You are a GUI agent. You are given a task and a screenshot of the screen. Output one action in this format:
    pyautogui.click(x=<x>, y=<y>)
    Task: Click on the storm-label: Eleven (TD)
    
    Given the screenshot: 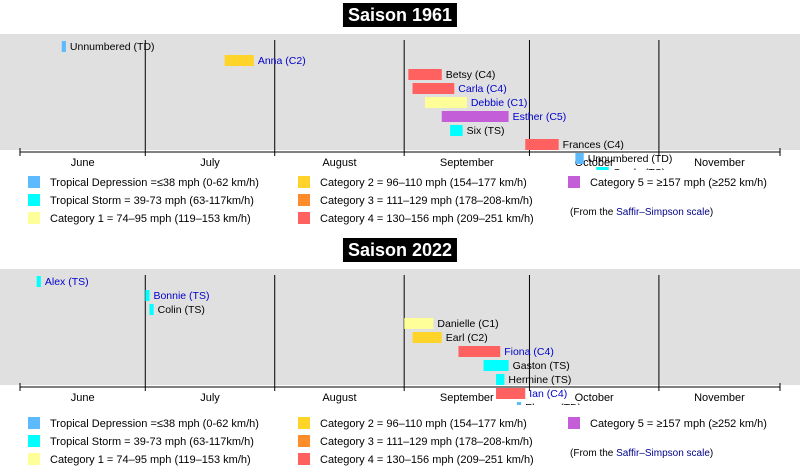 What is the action you would take?
    pyautogui.click(x=553, y=403)
    